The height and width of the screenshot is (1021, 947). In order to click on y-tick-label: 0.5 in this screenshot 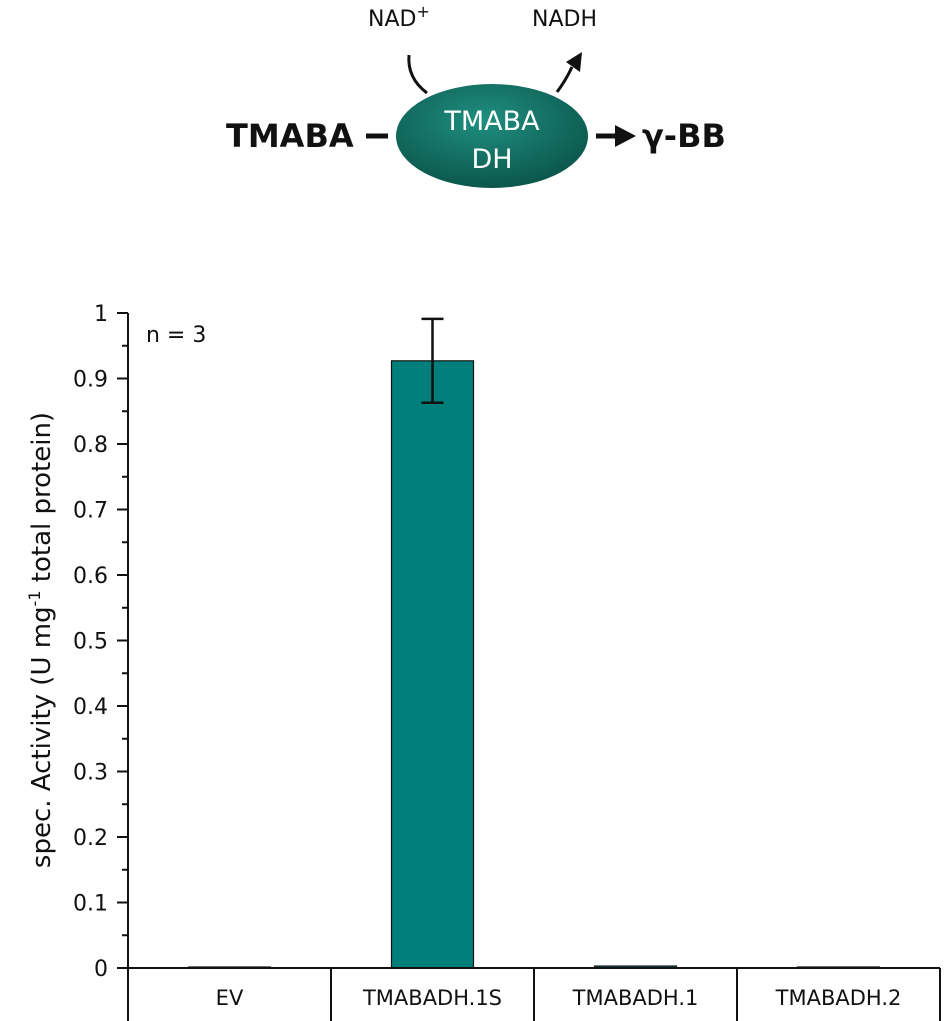, I will do `click(90, 642)`.